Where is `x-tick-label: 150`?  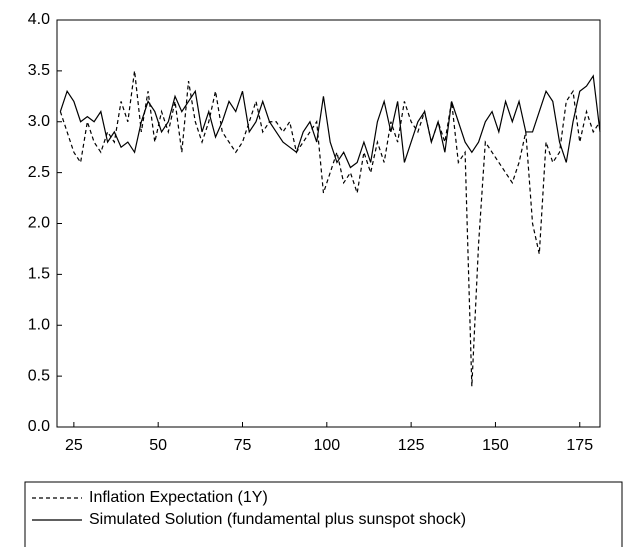
x-tick-label: 150 is located at coordinates (495, 445).